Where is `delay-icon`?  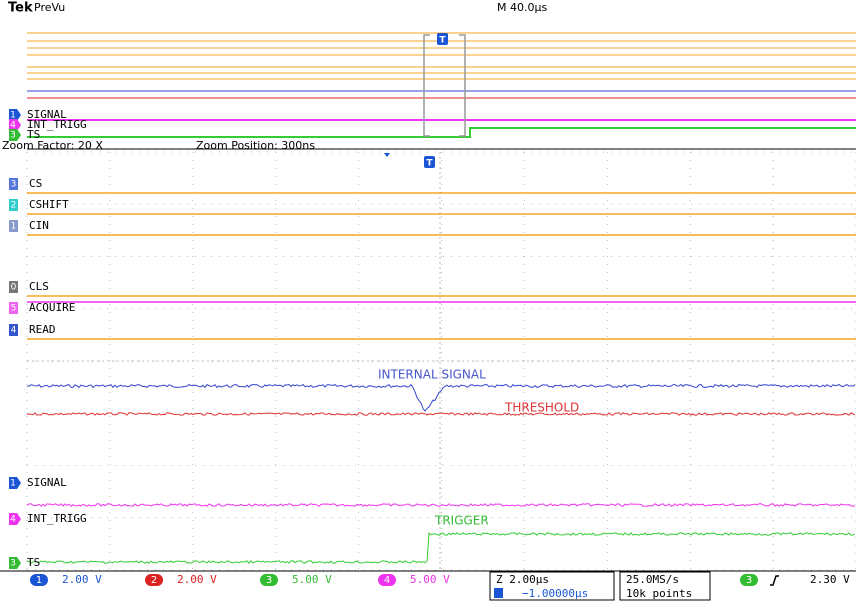 delay-icon is located at coordinates (498, 593).